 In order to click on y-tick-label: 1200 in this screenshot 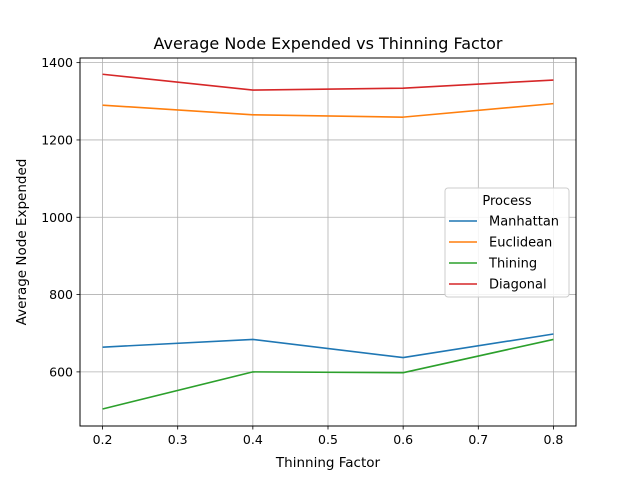, I will do `click(57, 139)`.